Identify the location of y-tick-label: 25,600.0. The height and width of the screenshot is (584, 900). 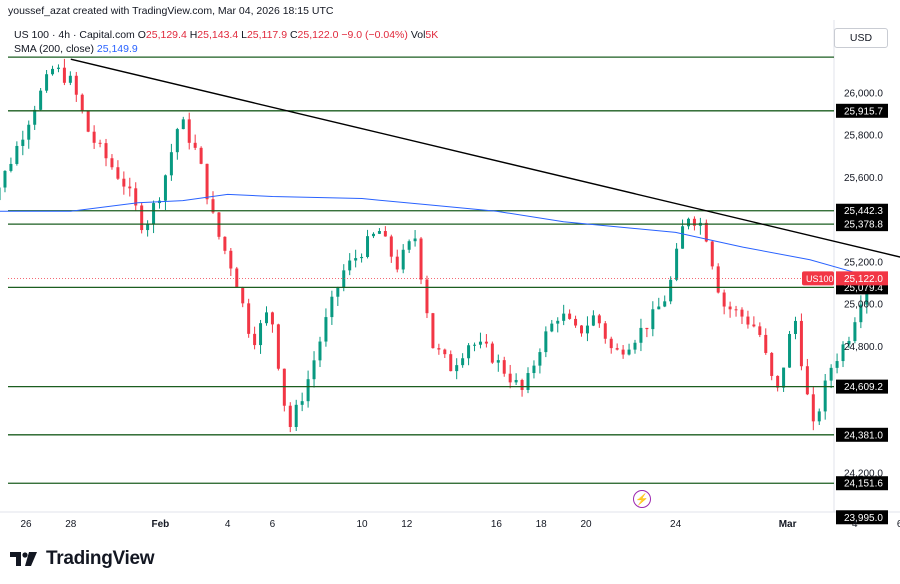
(863, 178).